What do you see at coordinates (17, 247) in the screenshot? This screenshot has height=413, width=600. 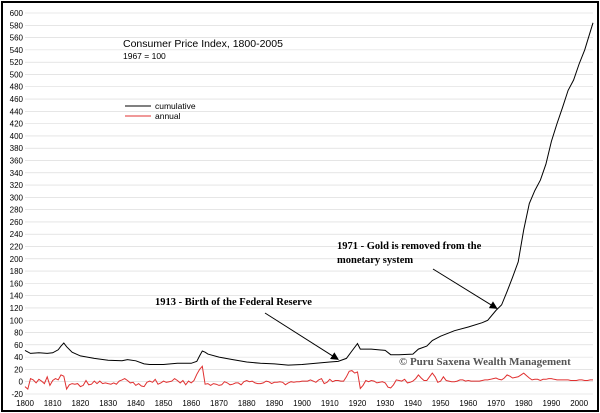 I see `y-tick-label: 220` at bounding box center [17, 247].